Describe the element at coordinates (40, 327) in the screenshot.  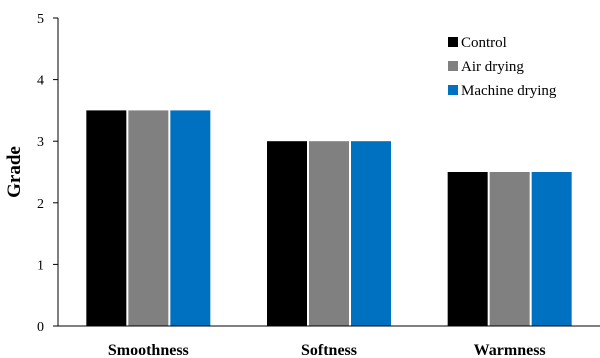
I see `y-tick-label: 0` at that location.